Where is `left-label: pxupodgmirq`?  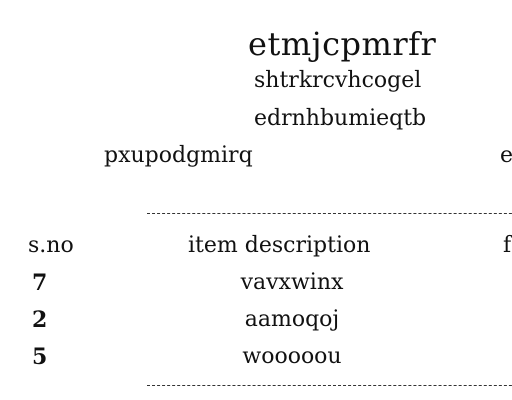 left-label: pxupodgmirq is located at coordinates (178, 155).